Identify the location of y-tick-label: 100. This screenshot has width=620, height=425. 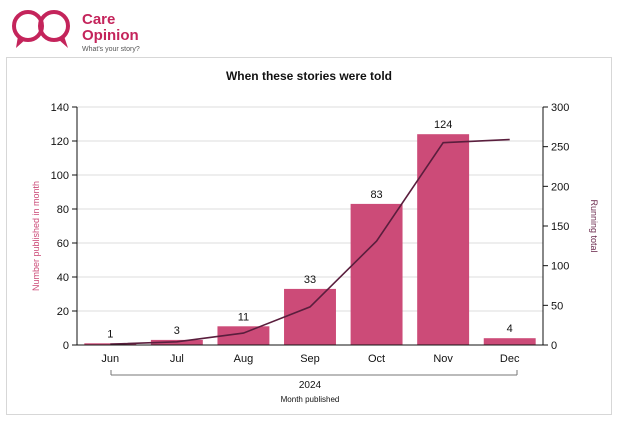
(60, 176).